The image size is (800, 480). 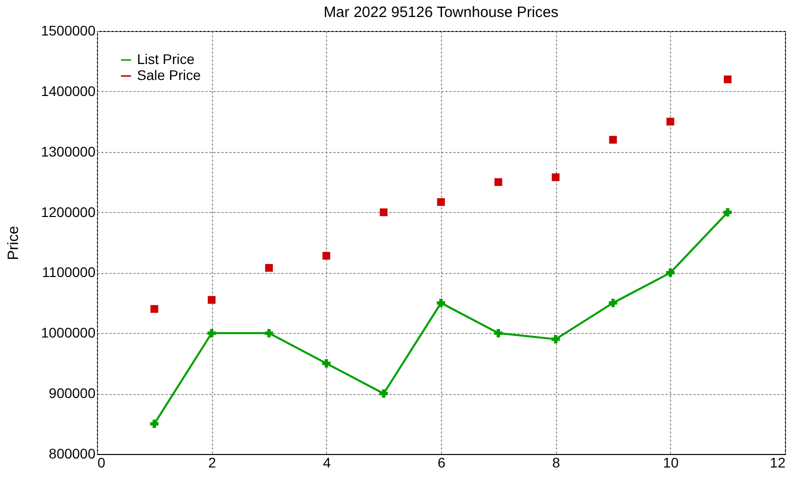 I want to click on y-tick-label: 1300000, so click(x=68, y=151).